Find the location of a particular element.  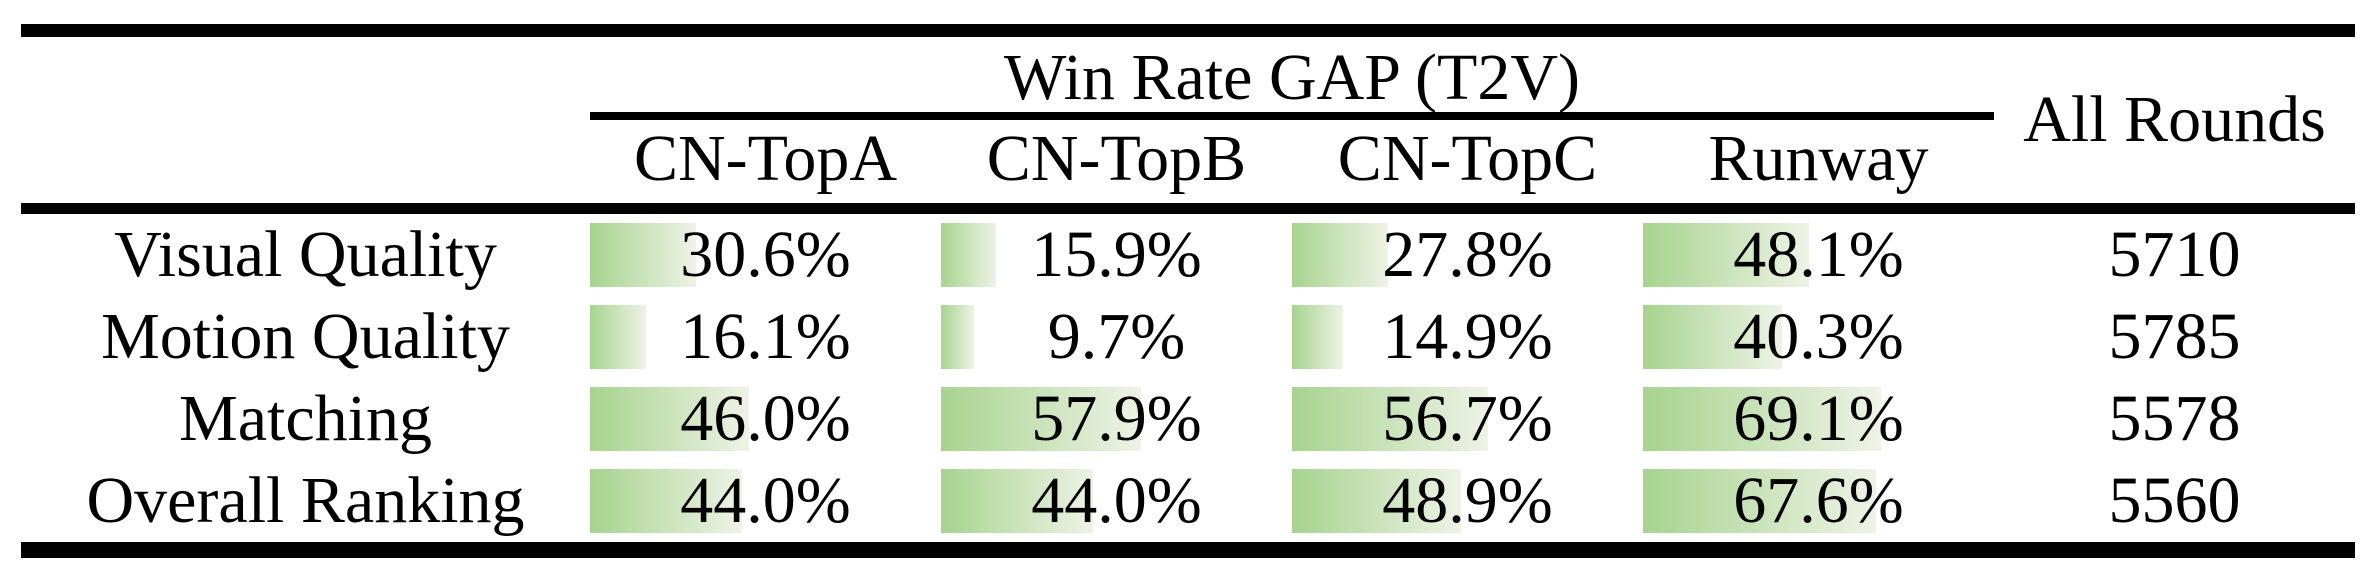

row-label-motion-quality: Motion Quality is located at coordinates (305, 336).